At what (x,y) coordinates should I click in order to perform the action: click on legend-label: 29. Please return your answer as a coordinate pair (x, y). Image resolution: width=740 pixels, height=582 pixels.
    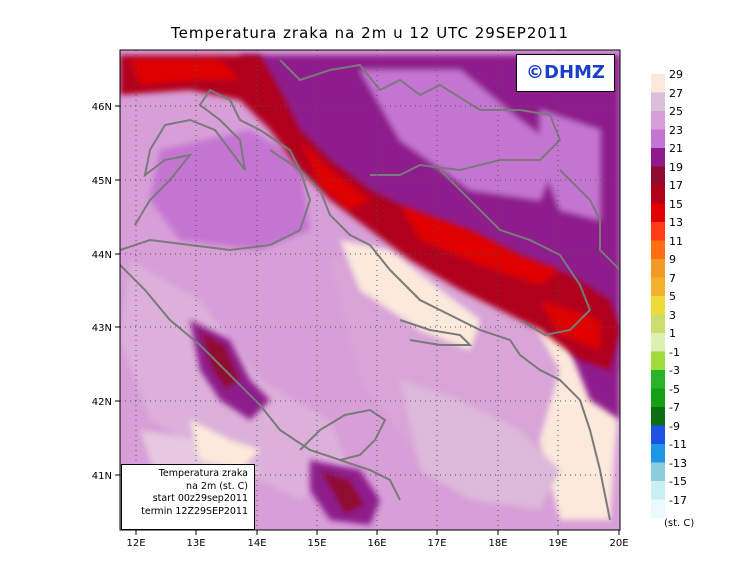
    Looking at the image, I should click on (676, 74).